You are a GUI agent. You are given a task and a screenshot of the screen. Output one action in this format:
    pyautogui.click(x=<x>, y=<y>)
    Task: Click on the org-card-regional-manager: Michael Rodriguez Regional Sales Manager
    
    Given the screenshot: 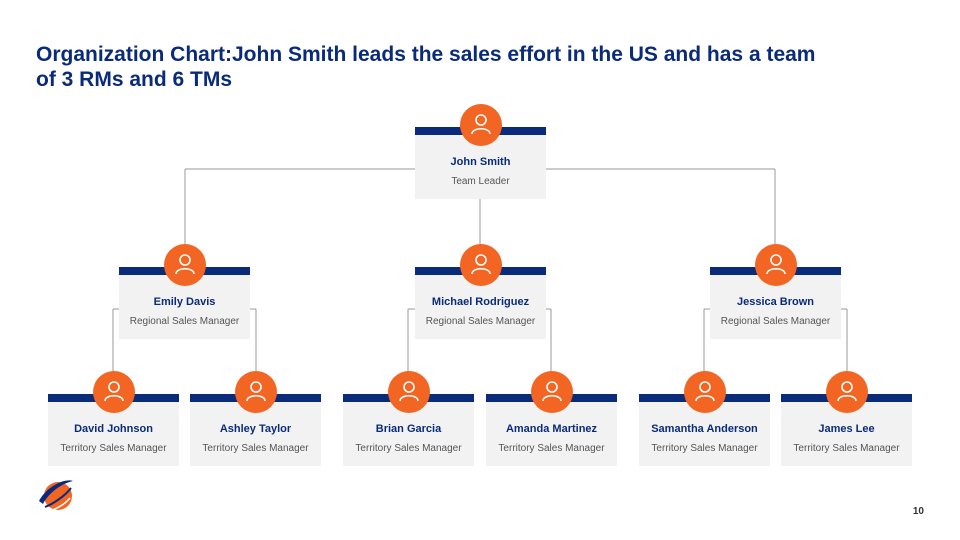 What is the action you would take?
    pyautogui.click(x=480, y=291)
    